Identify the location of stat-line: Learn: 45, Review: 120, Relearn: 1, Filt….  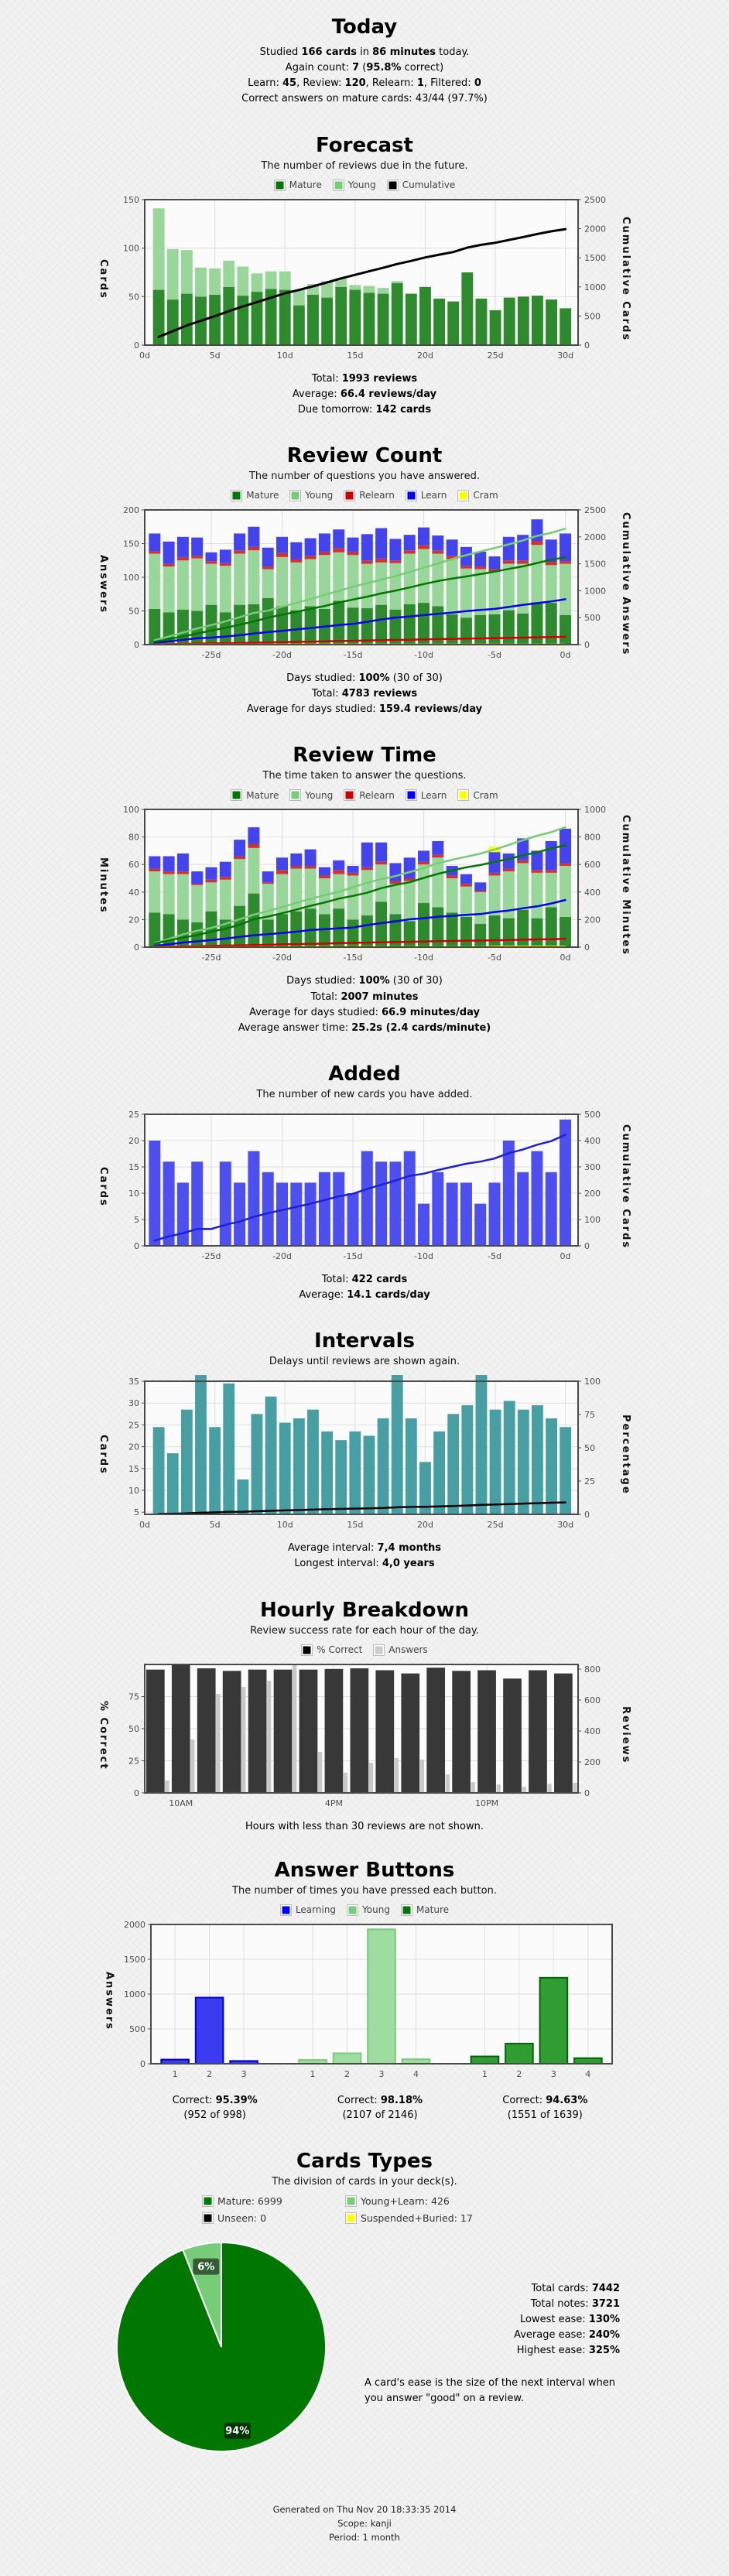
(364, 83).